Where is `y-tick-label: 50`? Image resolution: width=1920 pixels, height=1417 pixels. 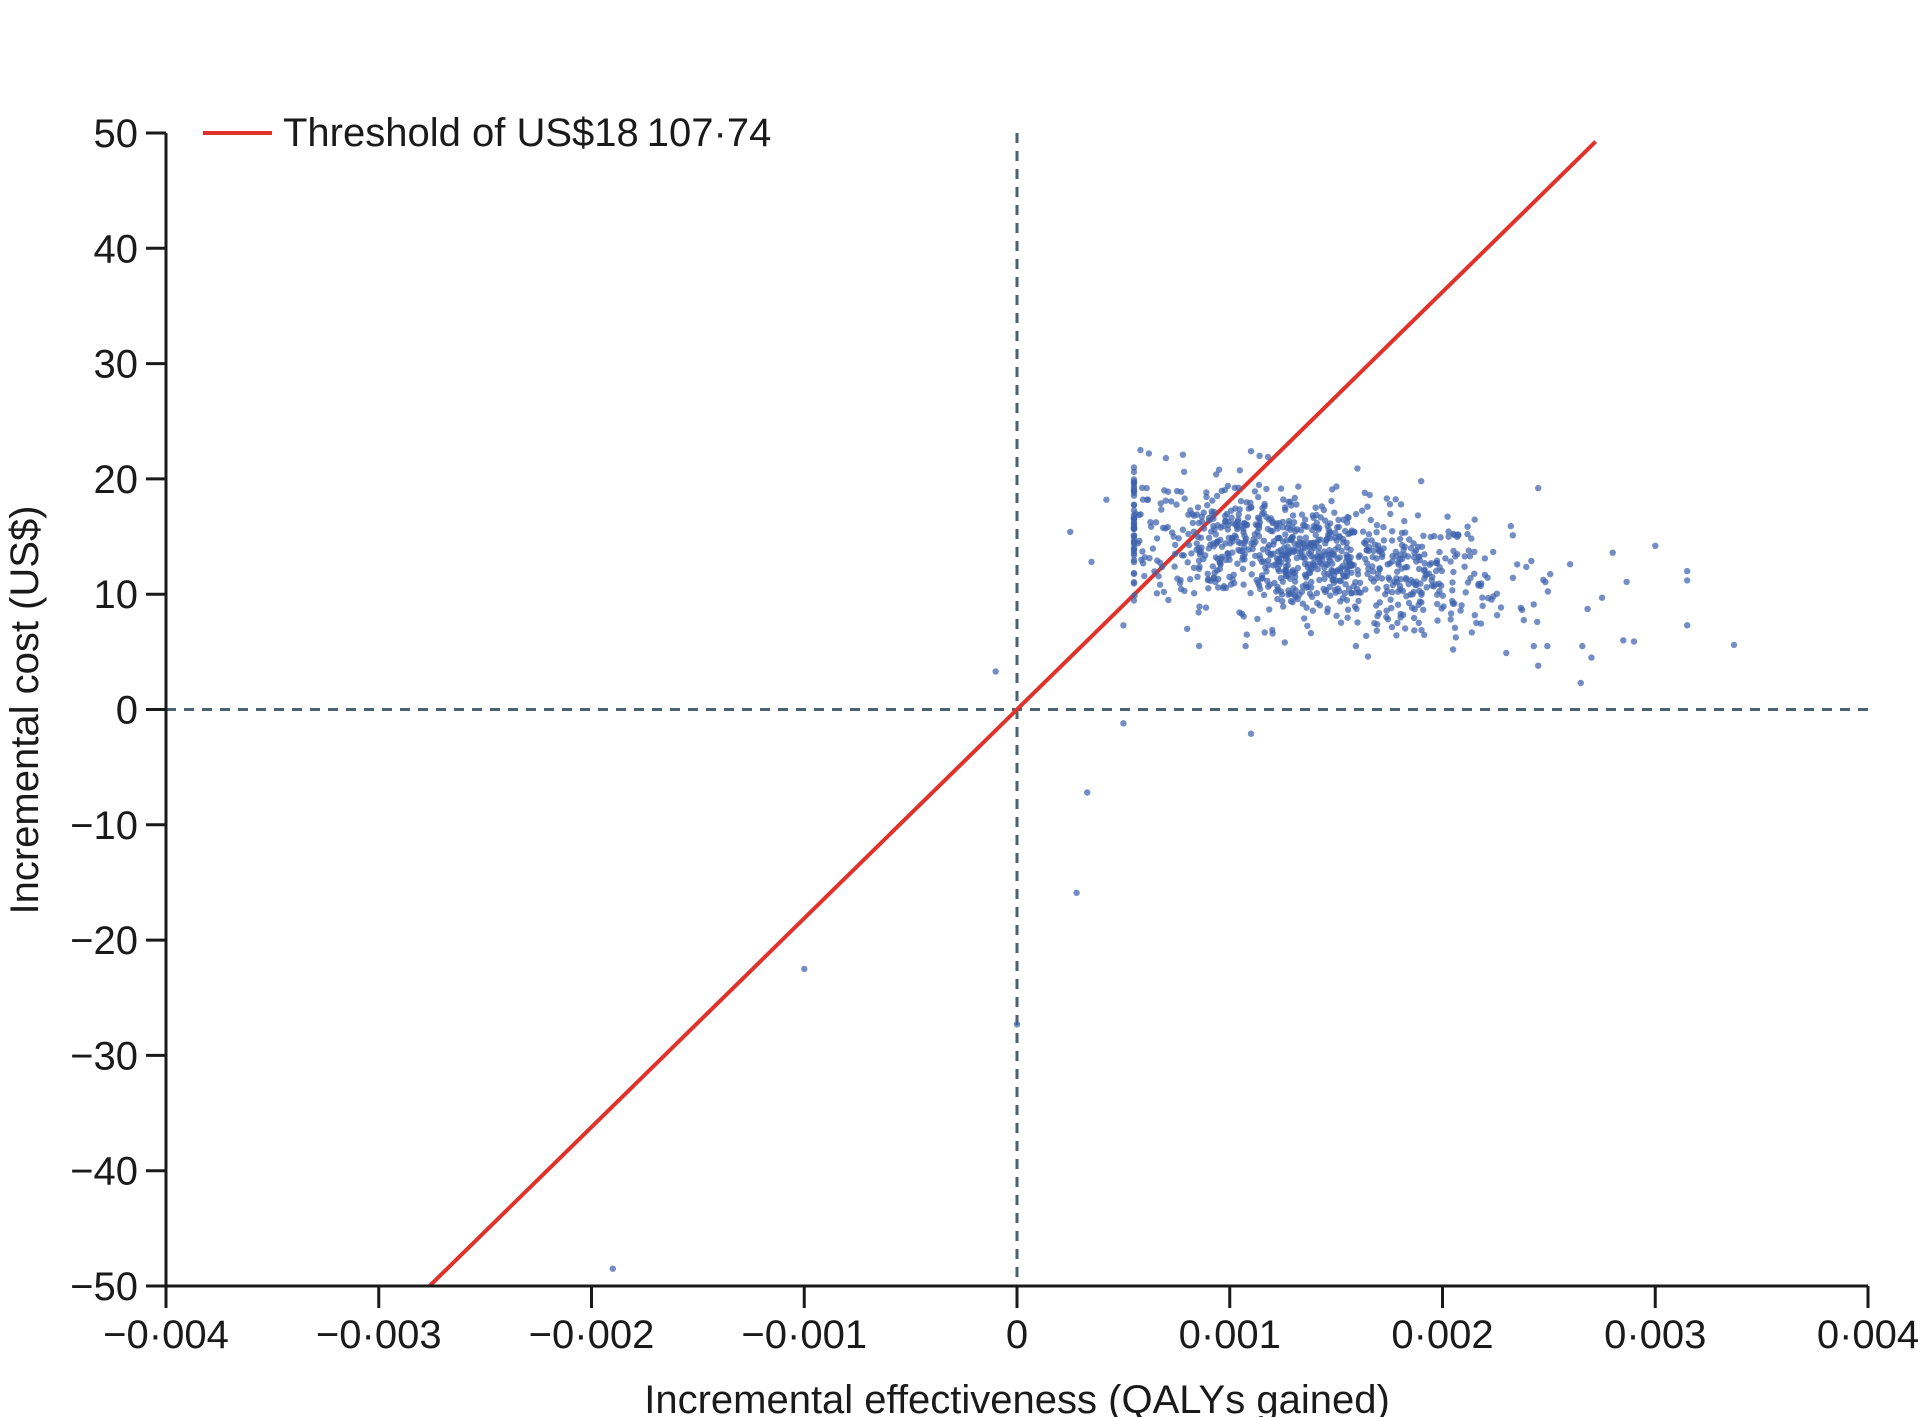 y-tick-label: 50 is located at coordinates (116, 134).